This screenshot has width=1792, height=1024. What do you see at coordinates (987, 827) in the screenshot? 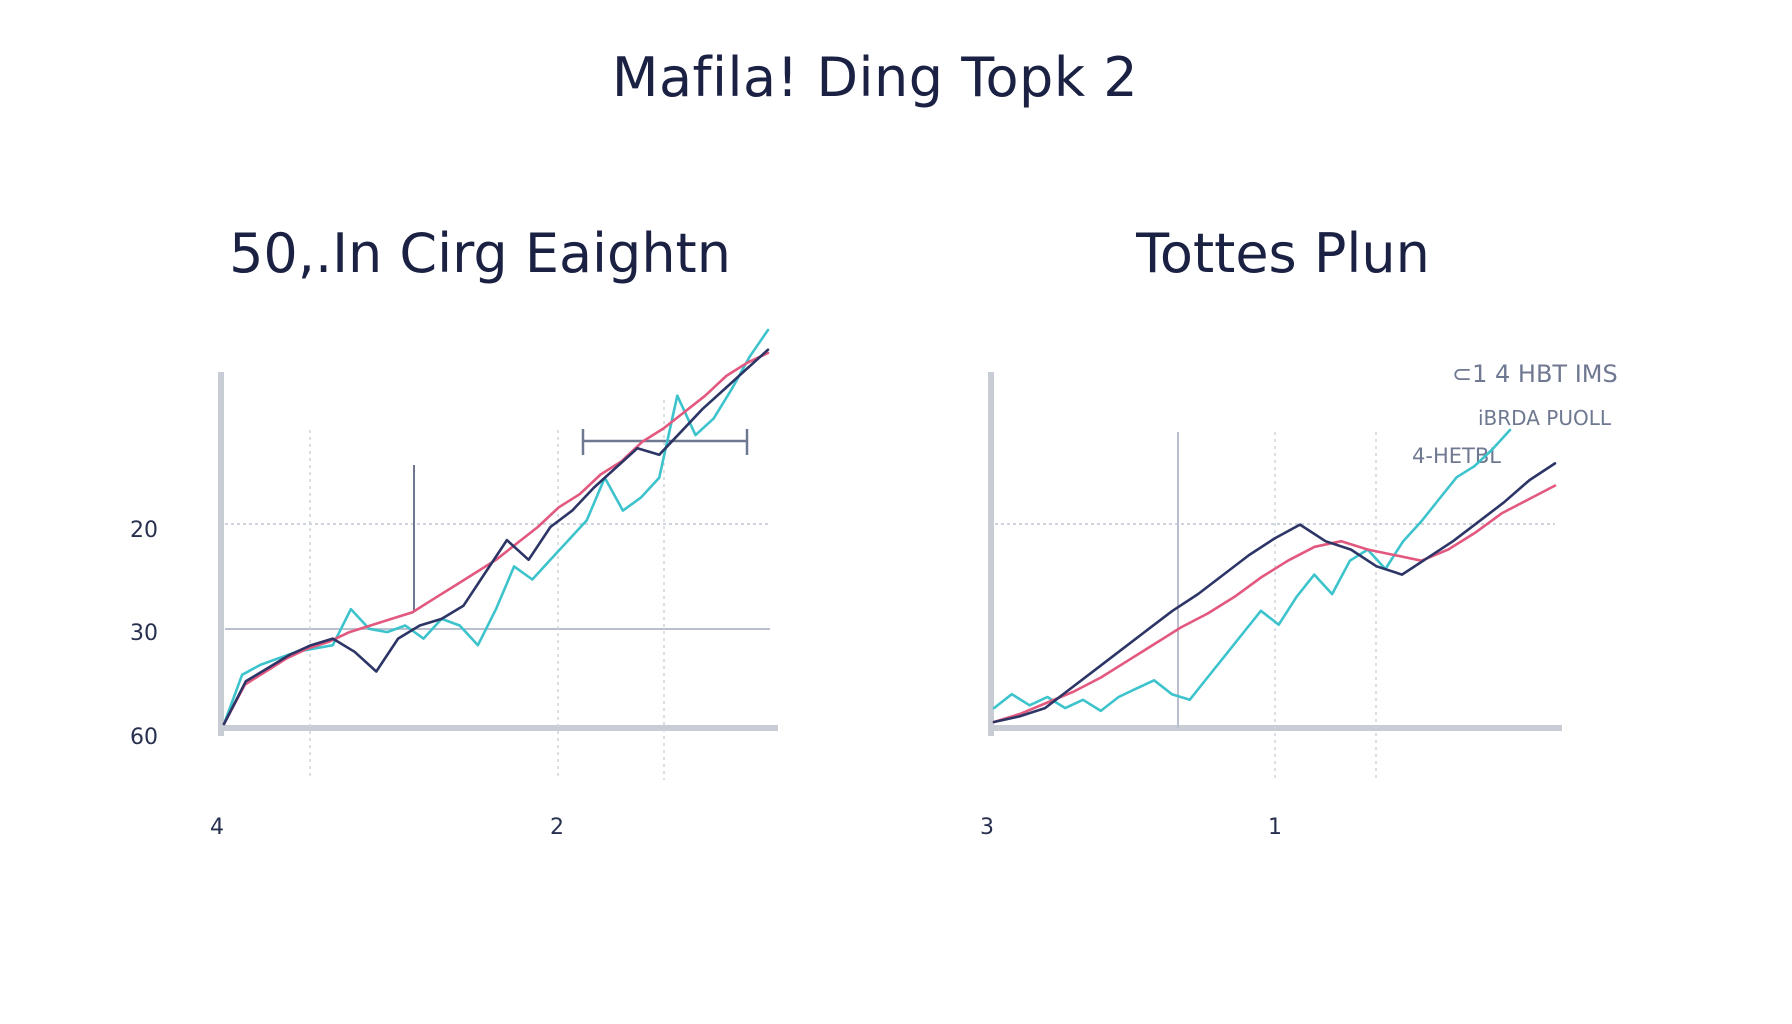
I see `chart-2-xtick: 3` at bounding box center [987, 827].